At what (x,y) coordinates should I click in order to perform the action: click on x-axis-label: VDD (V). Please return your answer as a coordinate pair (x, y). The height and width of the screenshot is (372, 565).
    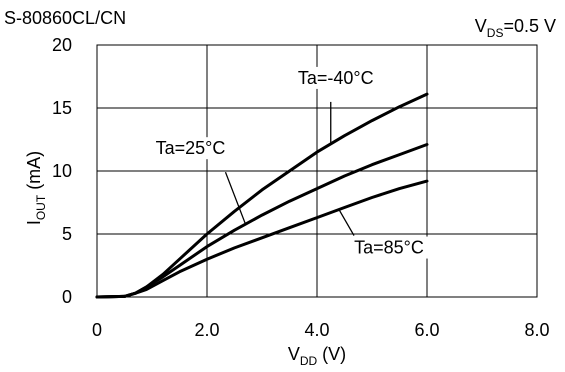
    Looking at the image, I should click on (317, 356).